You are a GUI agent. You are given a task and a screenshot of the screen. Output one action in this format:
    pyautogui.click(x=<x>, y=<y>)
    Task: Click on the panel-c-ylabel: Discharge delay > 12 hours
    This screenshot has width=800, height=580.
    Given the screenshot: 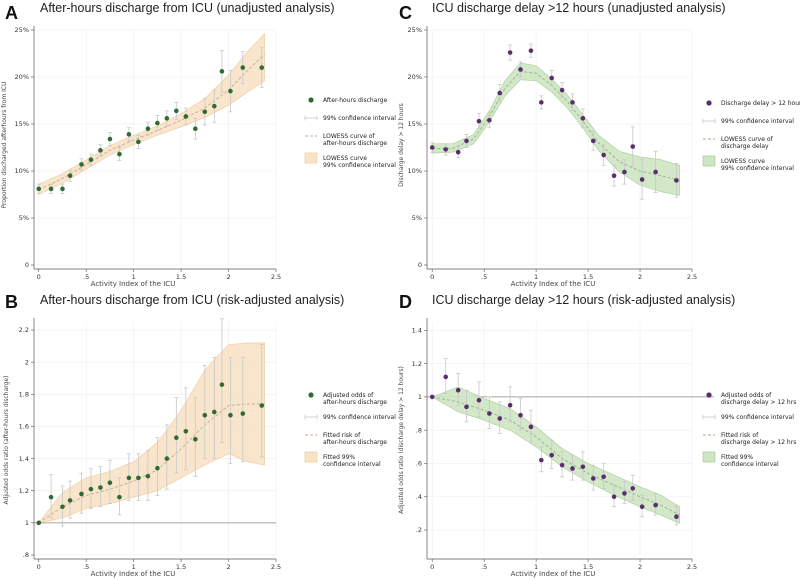 What is the action you would take?
    pyautogui.click(x=401, y=145)
    